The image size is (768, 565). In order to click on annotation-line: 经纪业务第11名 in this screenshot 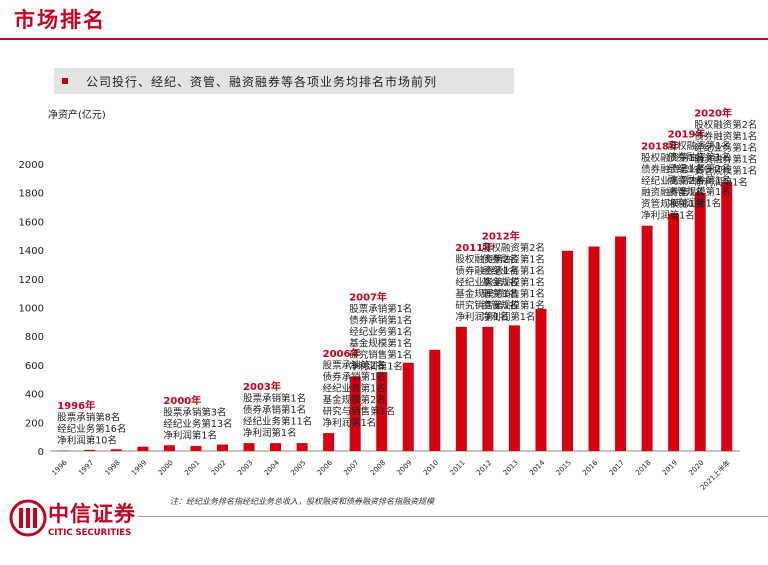, I will do `click(277, 422)`.